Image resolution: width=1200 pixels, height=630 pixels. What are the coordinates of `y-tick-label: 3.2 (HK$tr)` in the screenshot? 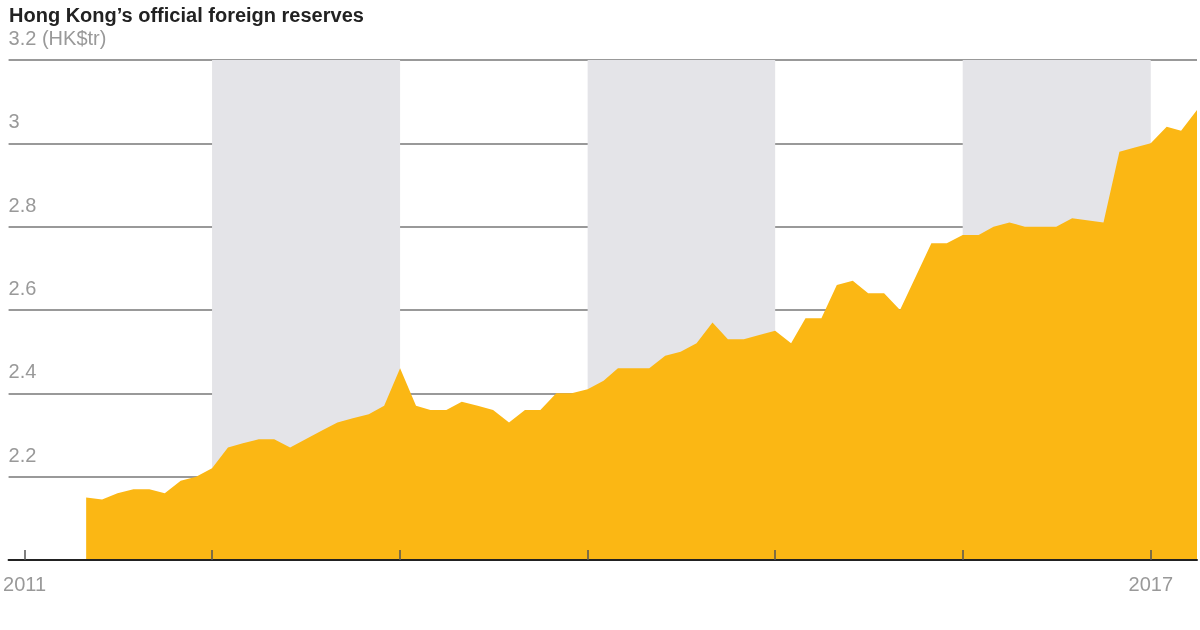 It's located at (57, 38).